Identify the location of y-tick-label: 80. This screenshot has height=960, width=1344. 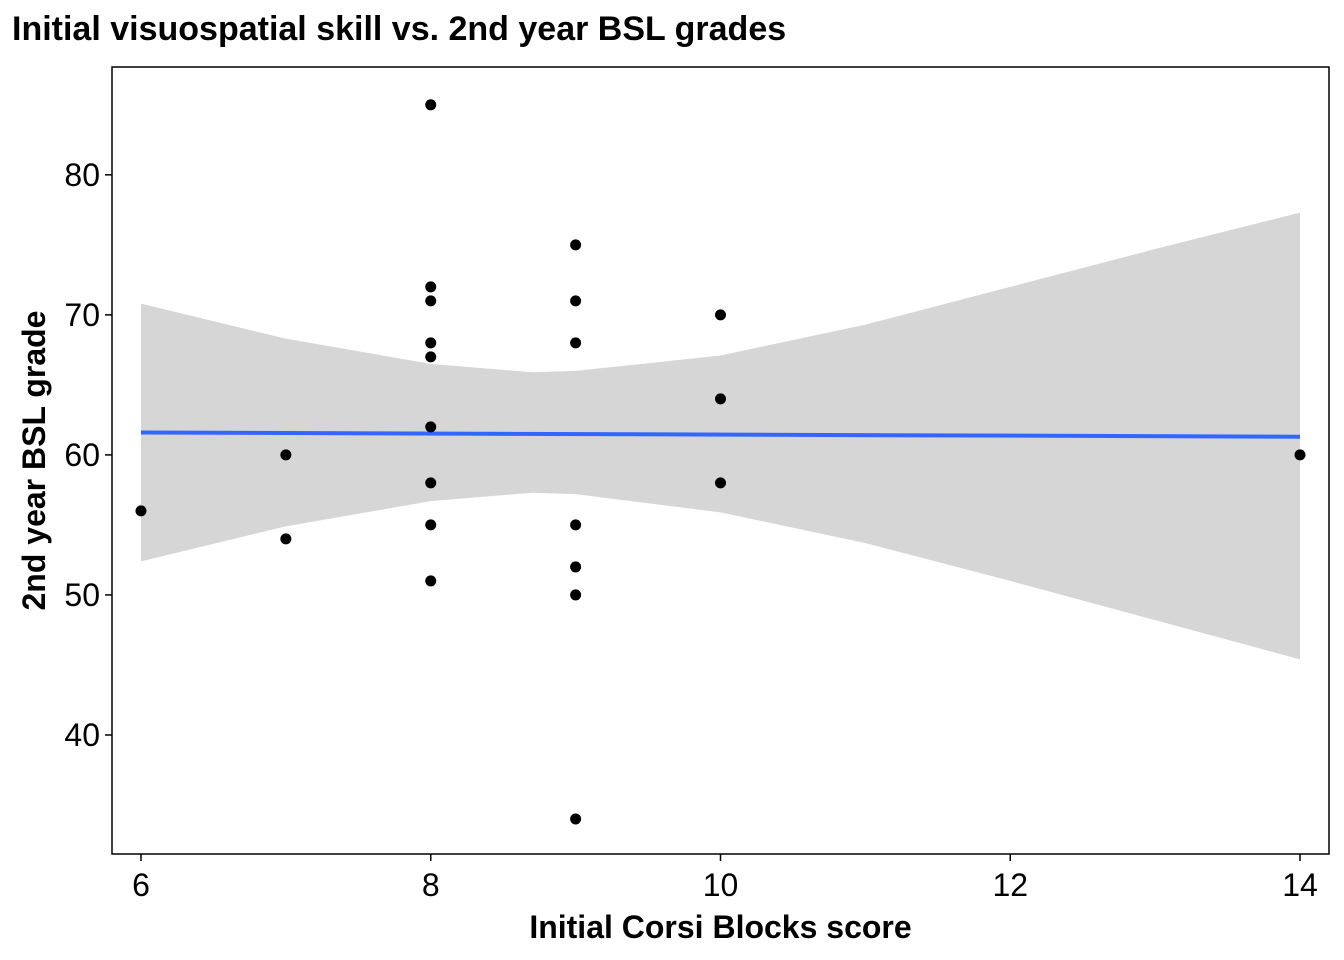
(82, 175).